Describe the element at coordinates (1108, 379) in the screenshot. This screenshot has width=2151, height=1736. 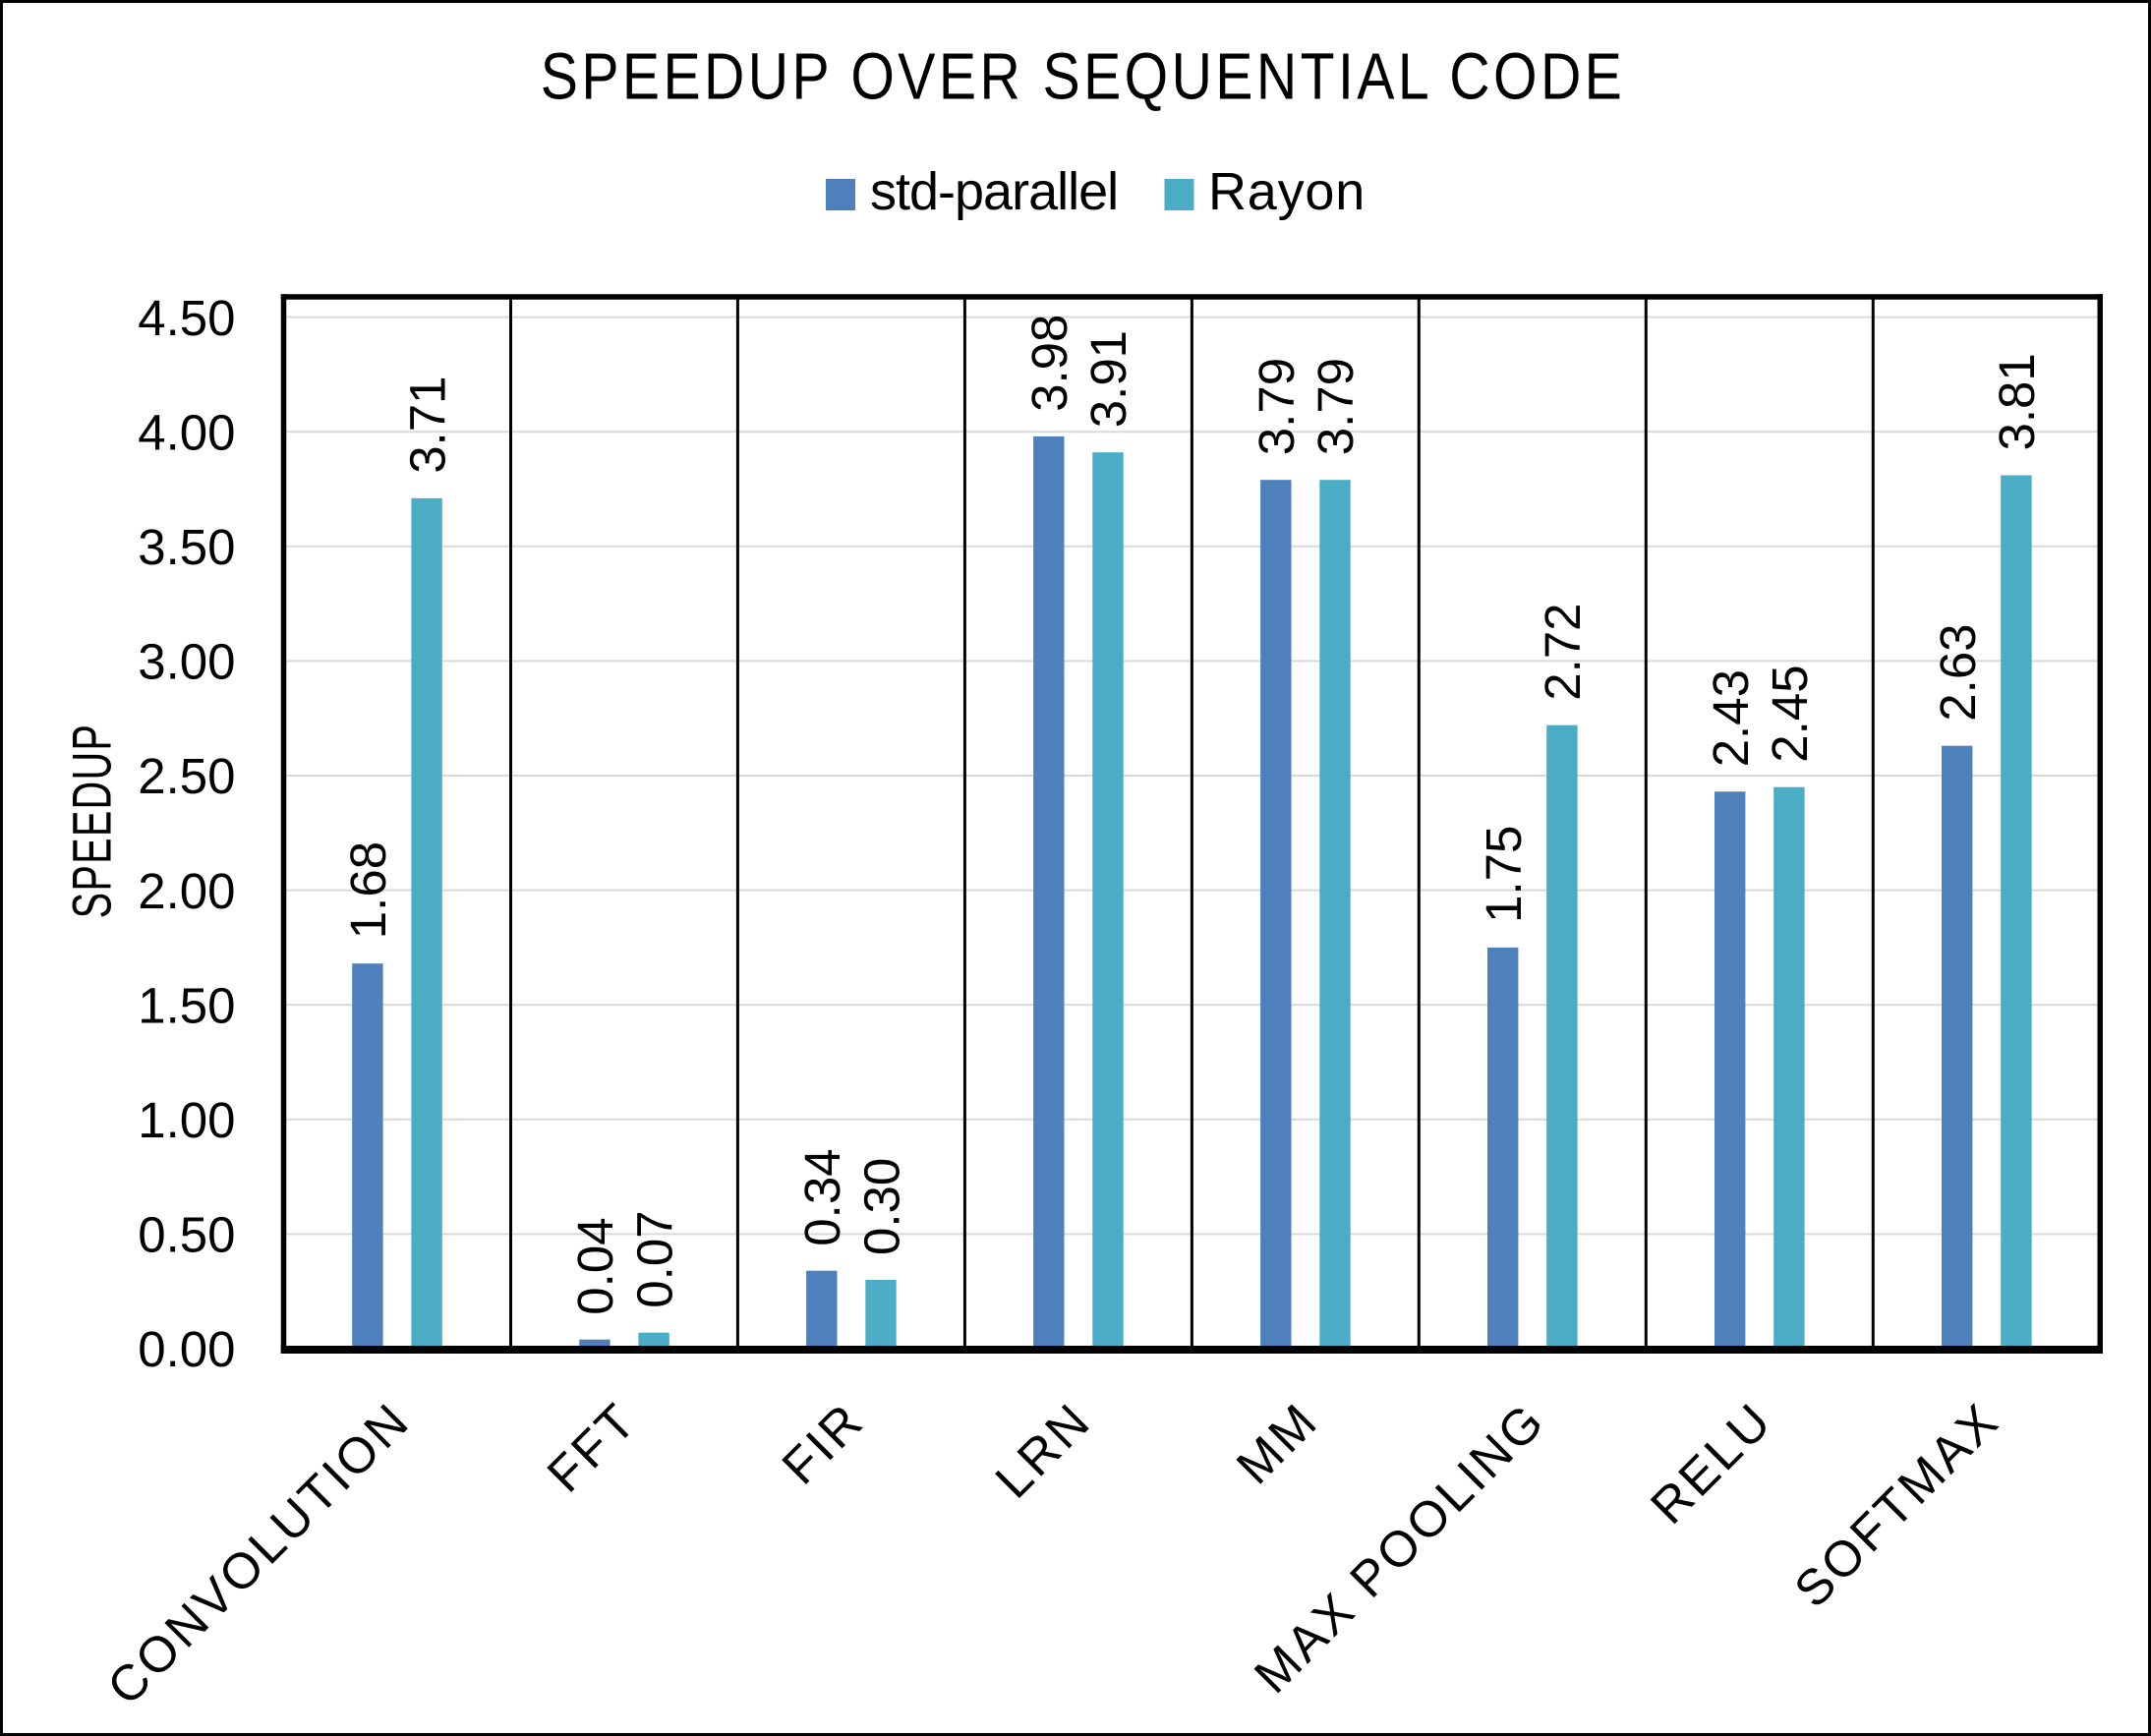
I see `svg-text: 3.91` at that location.